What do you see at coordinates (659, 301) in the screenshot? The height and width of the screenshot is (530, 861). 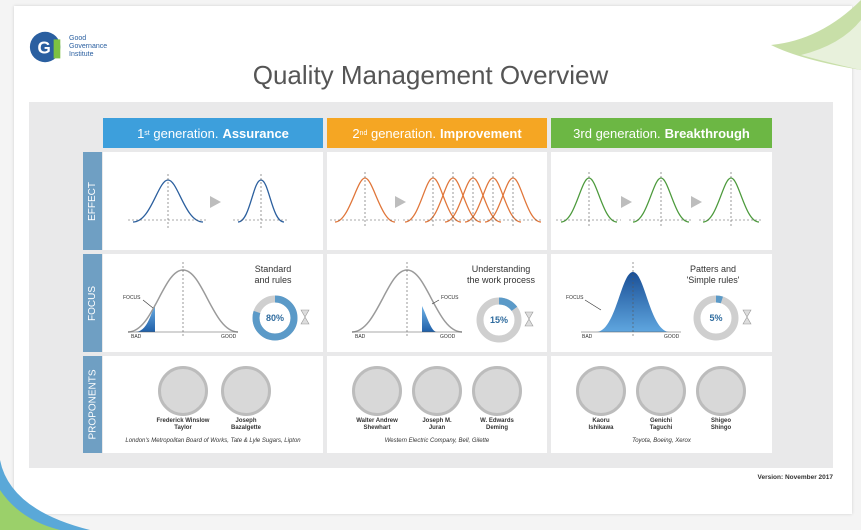 I see `focus-diagram: FOCUS BAD GOOD 5%` at bounding box center [659, 301].